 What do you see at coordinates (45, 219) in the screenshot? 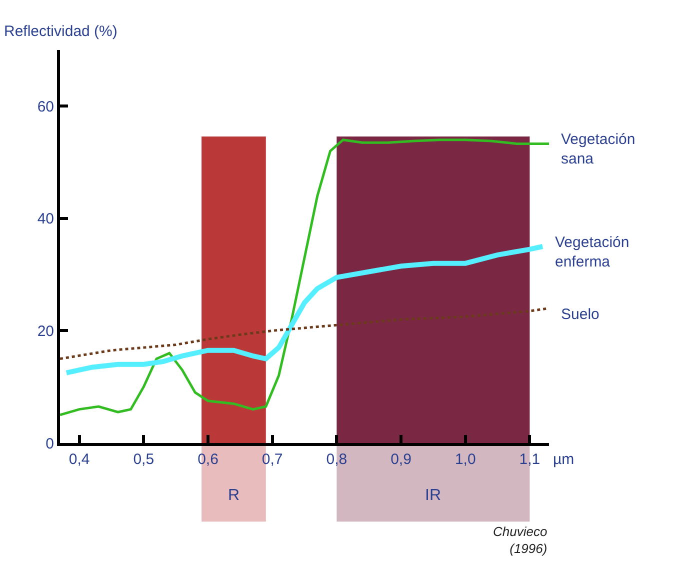
I see `y-tick-label: 40` at bounding box center [45, 219].